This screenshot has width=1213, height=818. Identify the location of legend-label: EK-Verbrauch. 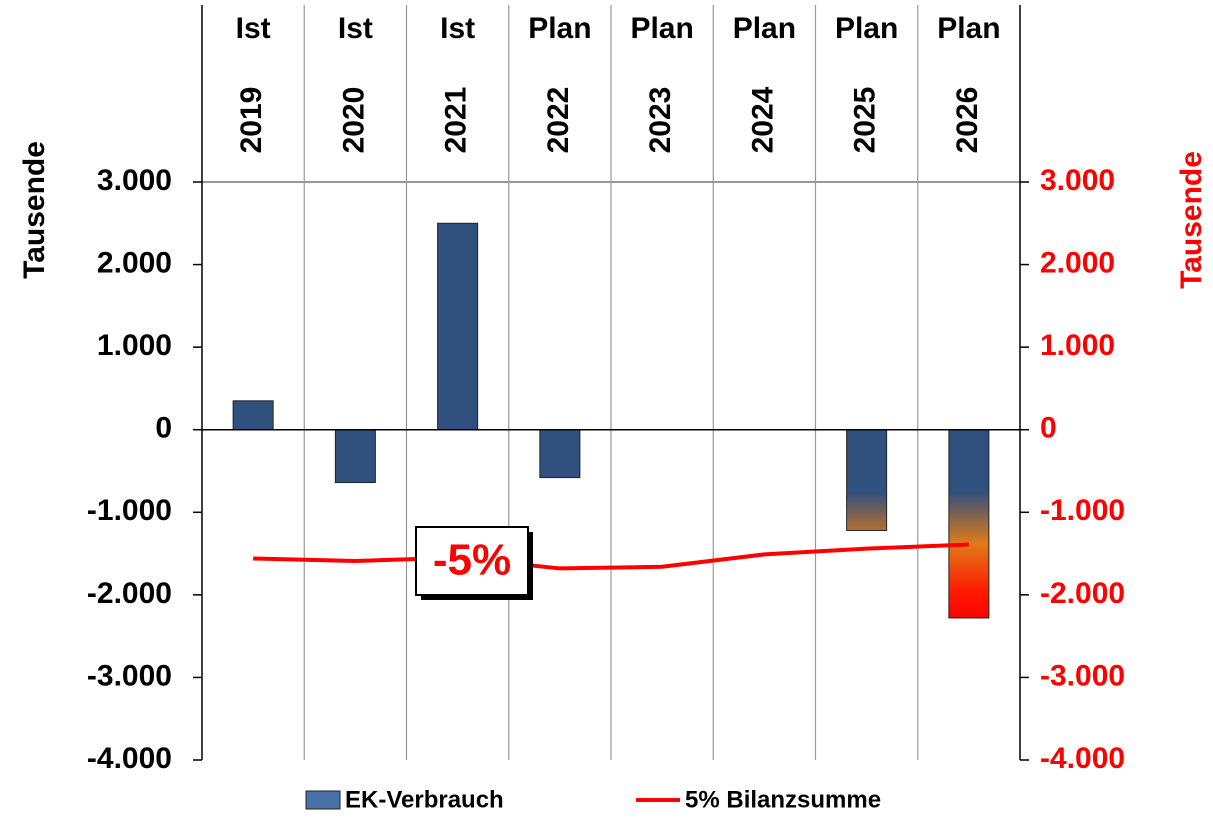
(424, 799).